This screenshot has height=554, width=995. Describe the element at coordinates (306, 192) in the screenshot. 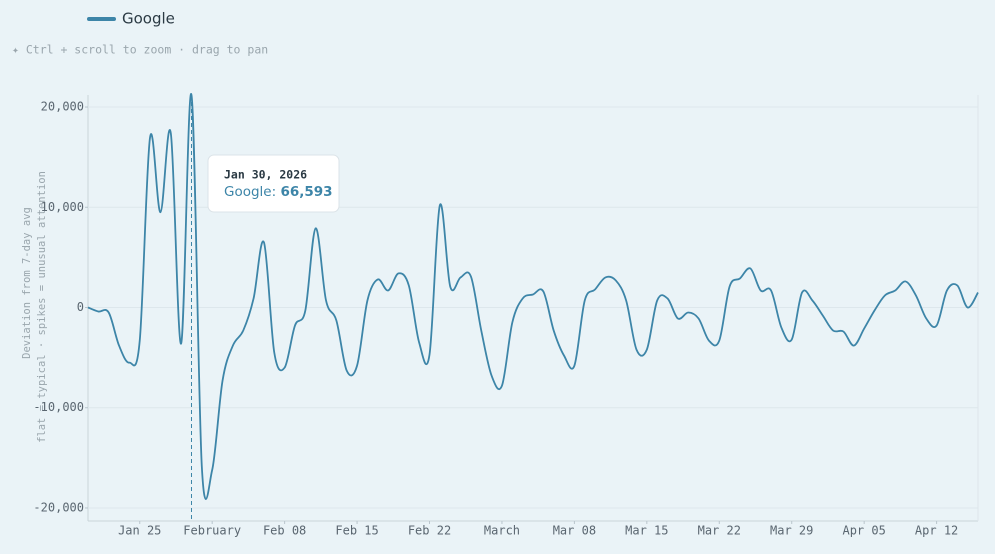

I see `tooltip-number: 66,593` at that location.